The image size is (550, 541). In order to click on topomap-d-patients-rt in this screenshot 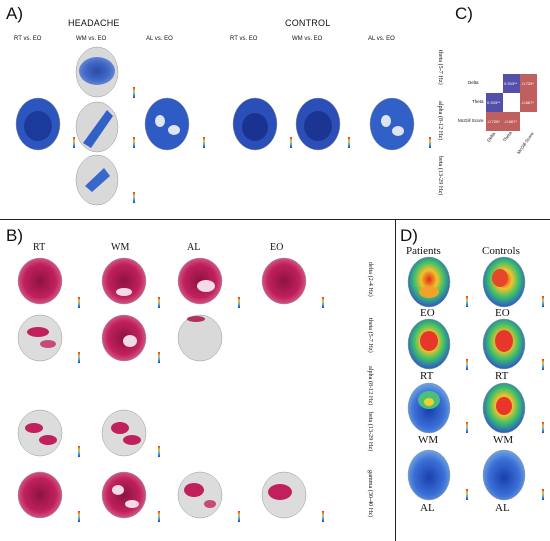, I will do `click(429, 344)`.